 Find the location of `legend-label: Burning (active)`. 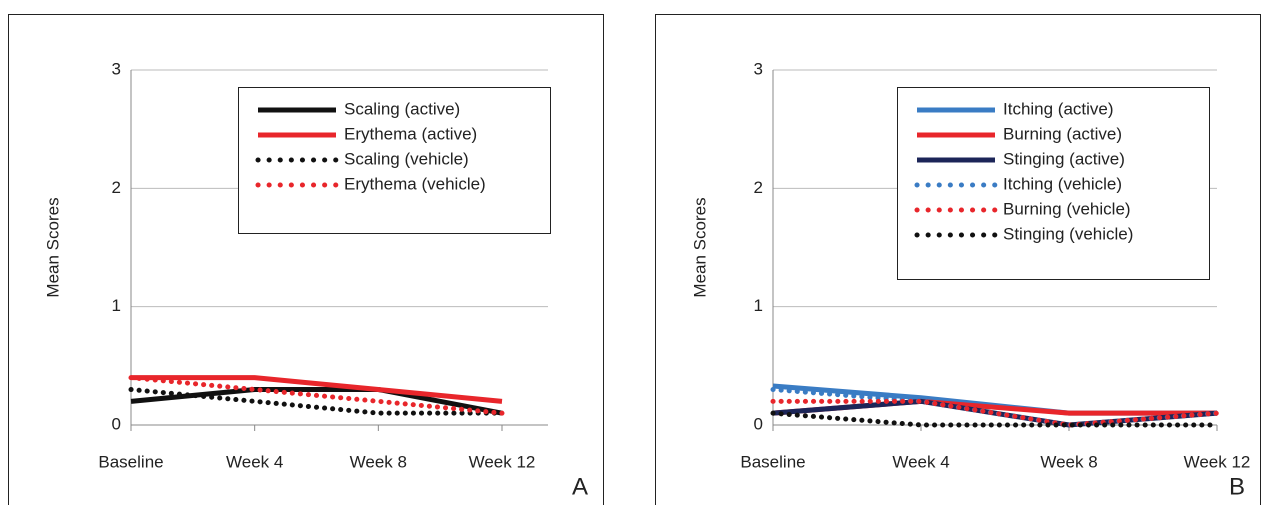

legend-label: Burning (active) is located at coordinates (1062, 133).